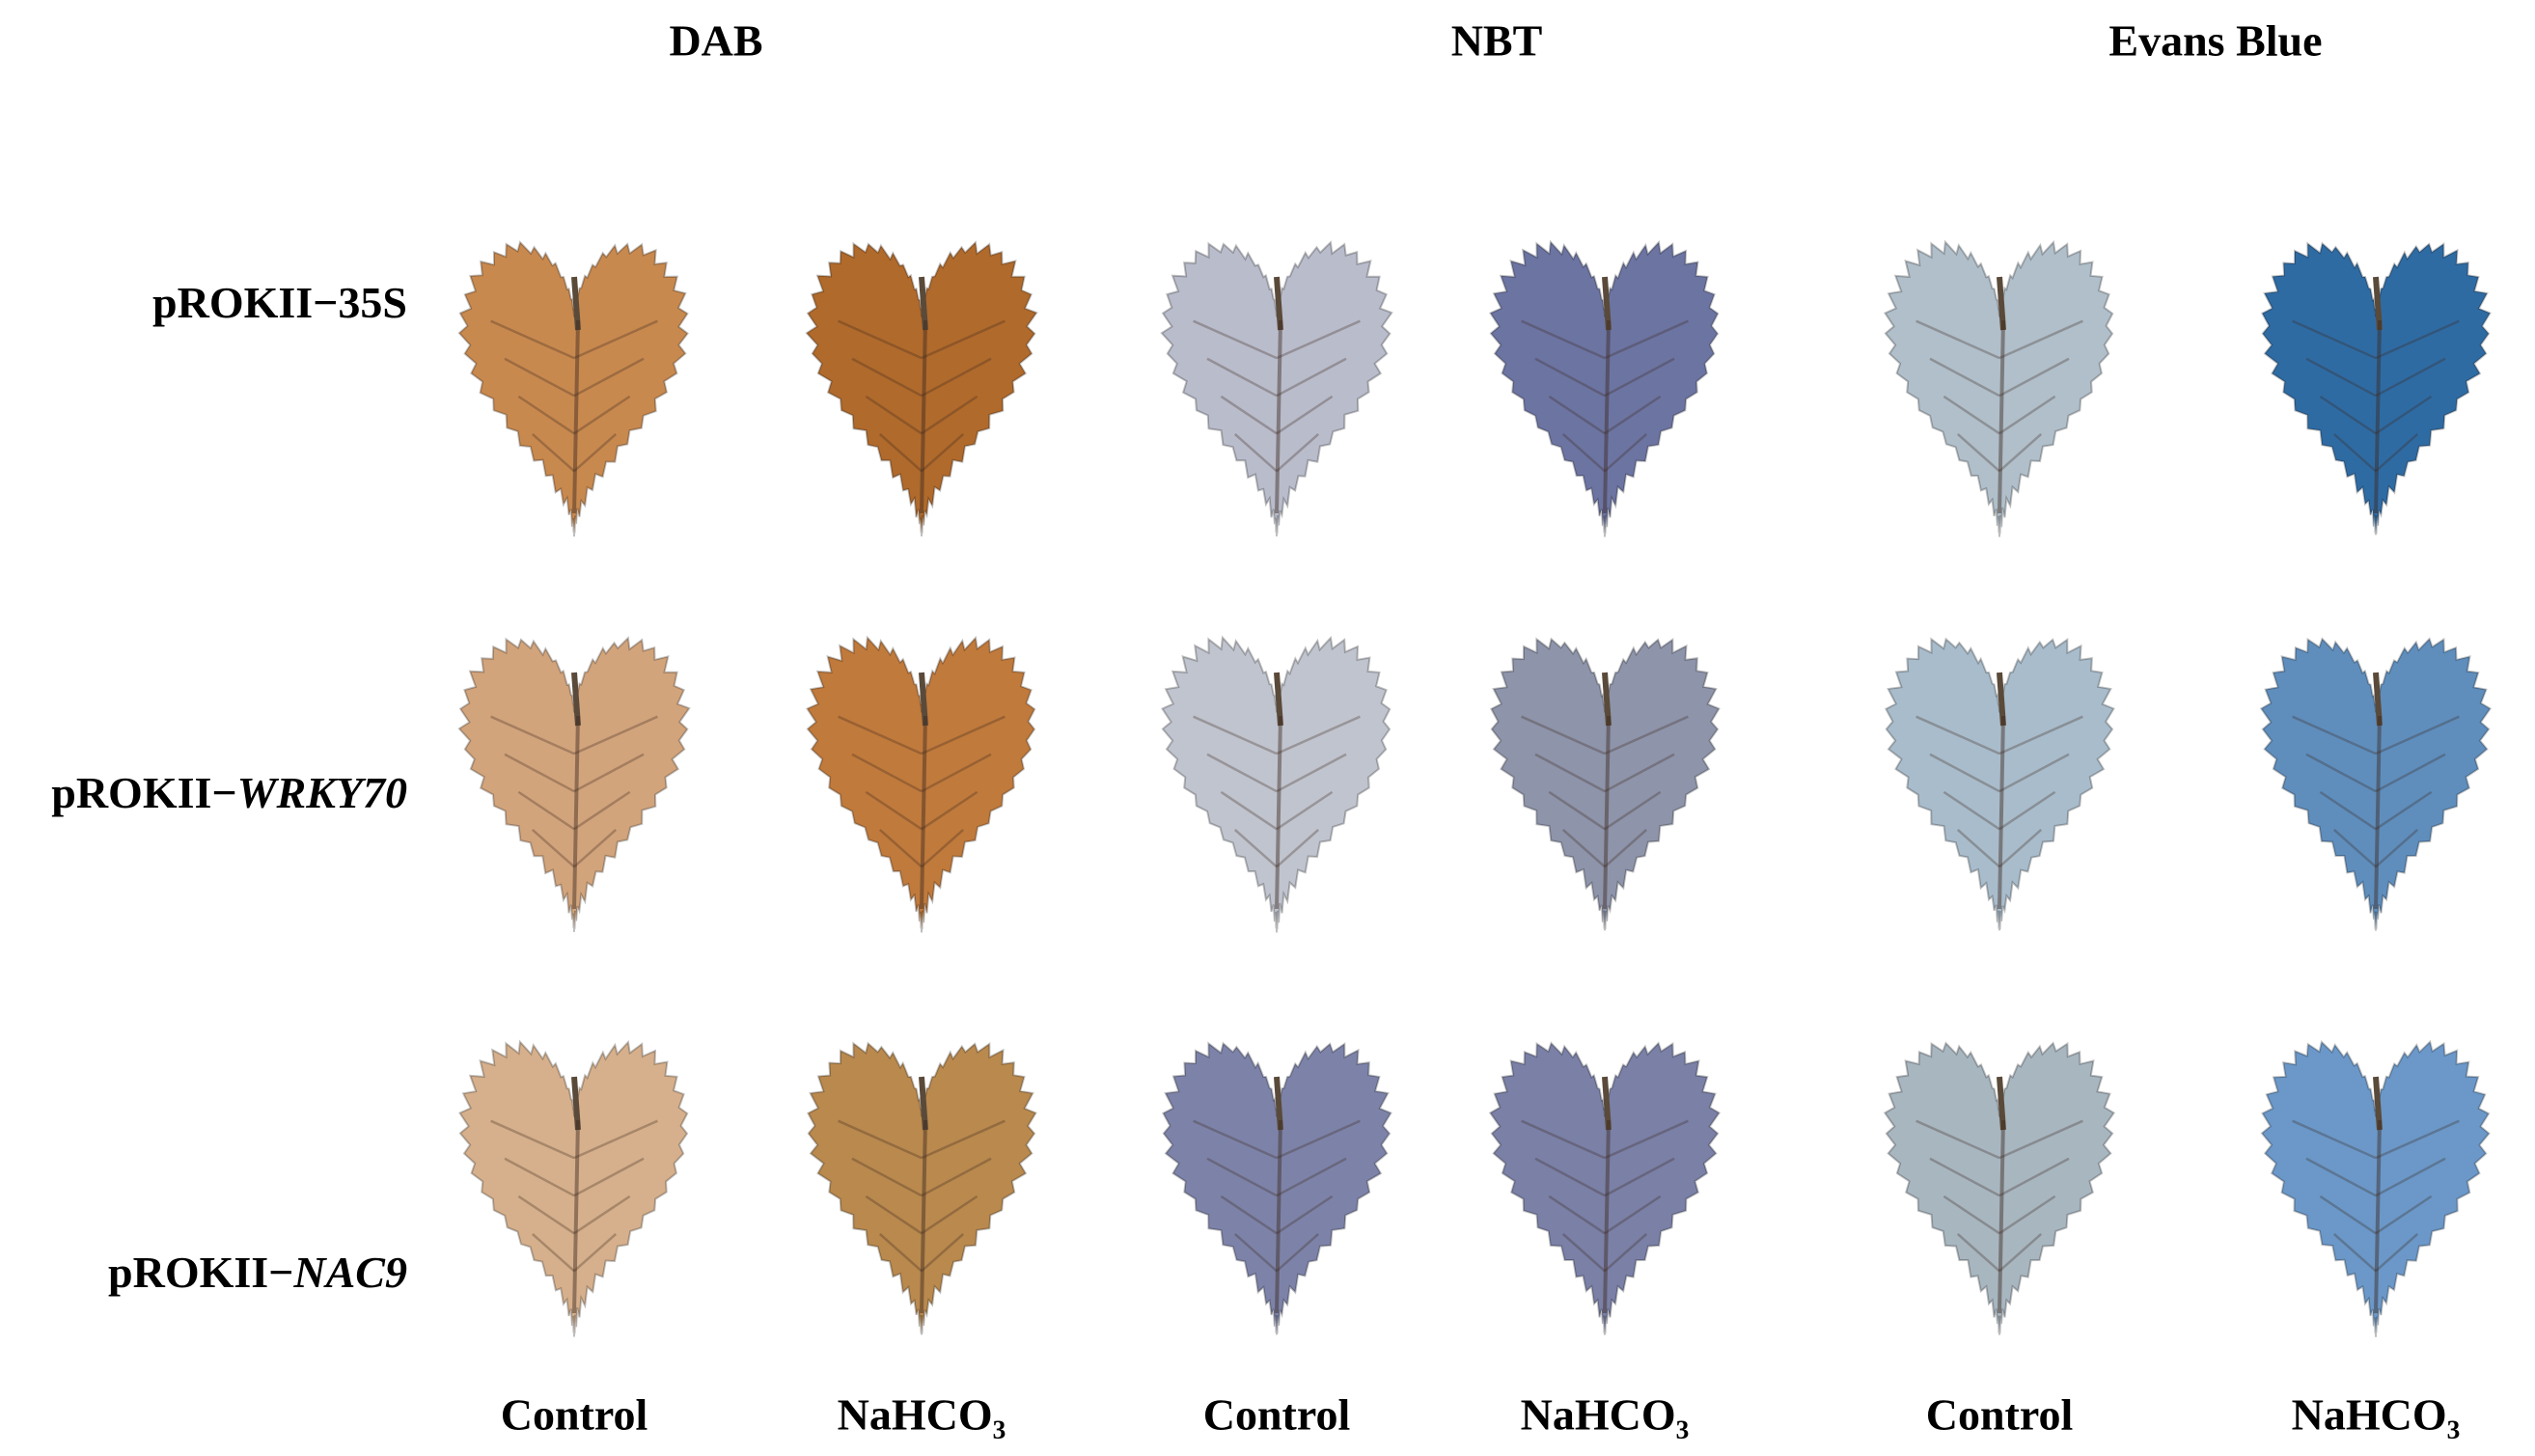 Image resolution: width=2535 pixels, height=1456 pixels. Describe the element at coordinates (349, 1272) in the screenshot. I see `row-name: NAC9` at that location.